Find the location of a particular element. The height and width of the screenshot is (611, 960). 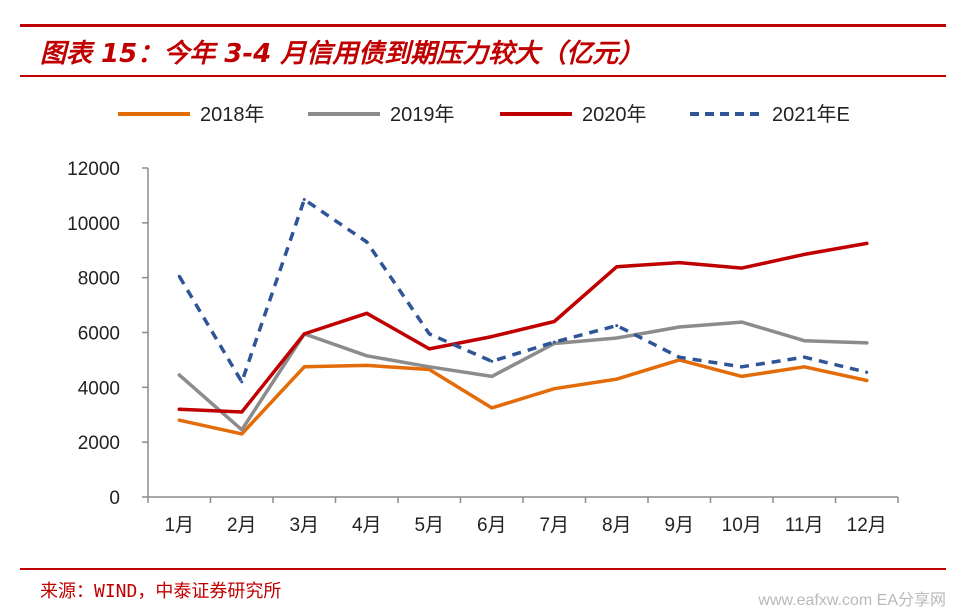

x-tick-label: 6月 is located at coordinates (492, 525).